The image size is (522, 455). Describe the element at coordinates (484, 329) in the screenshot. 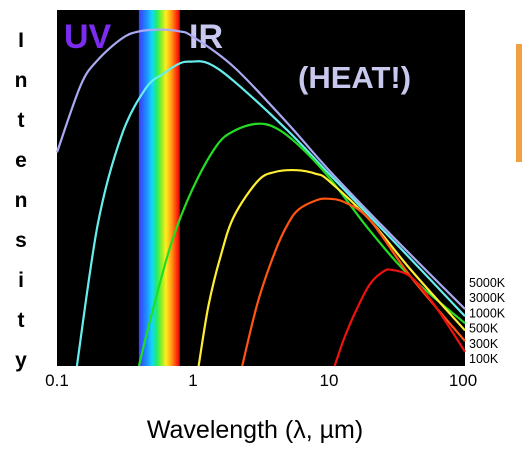

I see `legend-label-500k: 500K` at that location.